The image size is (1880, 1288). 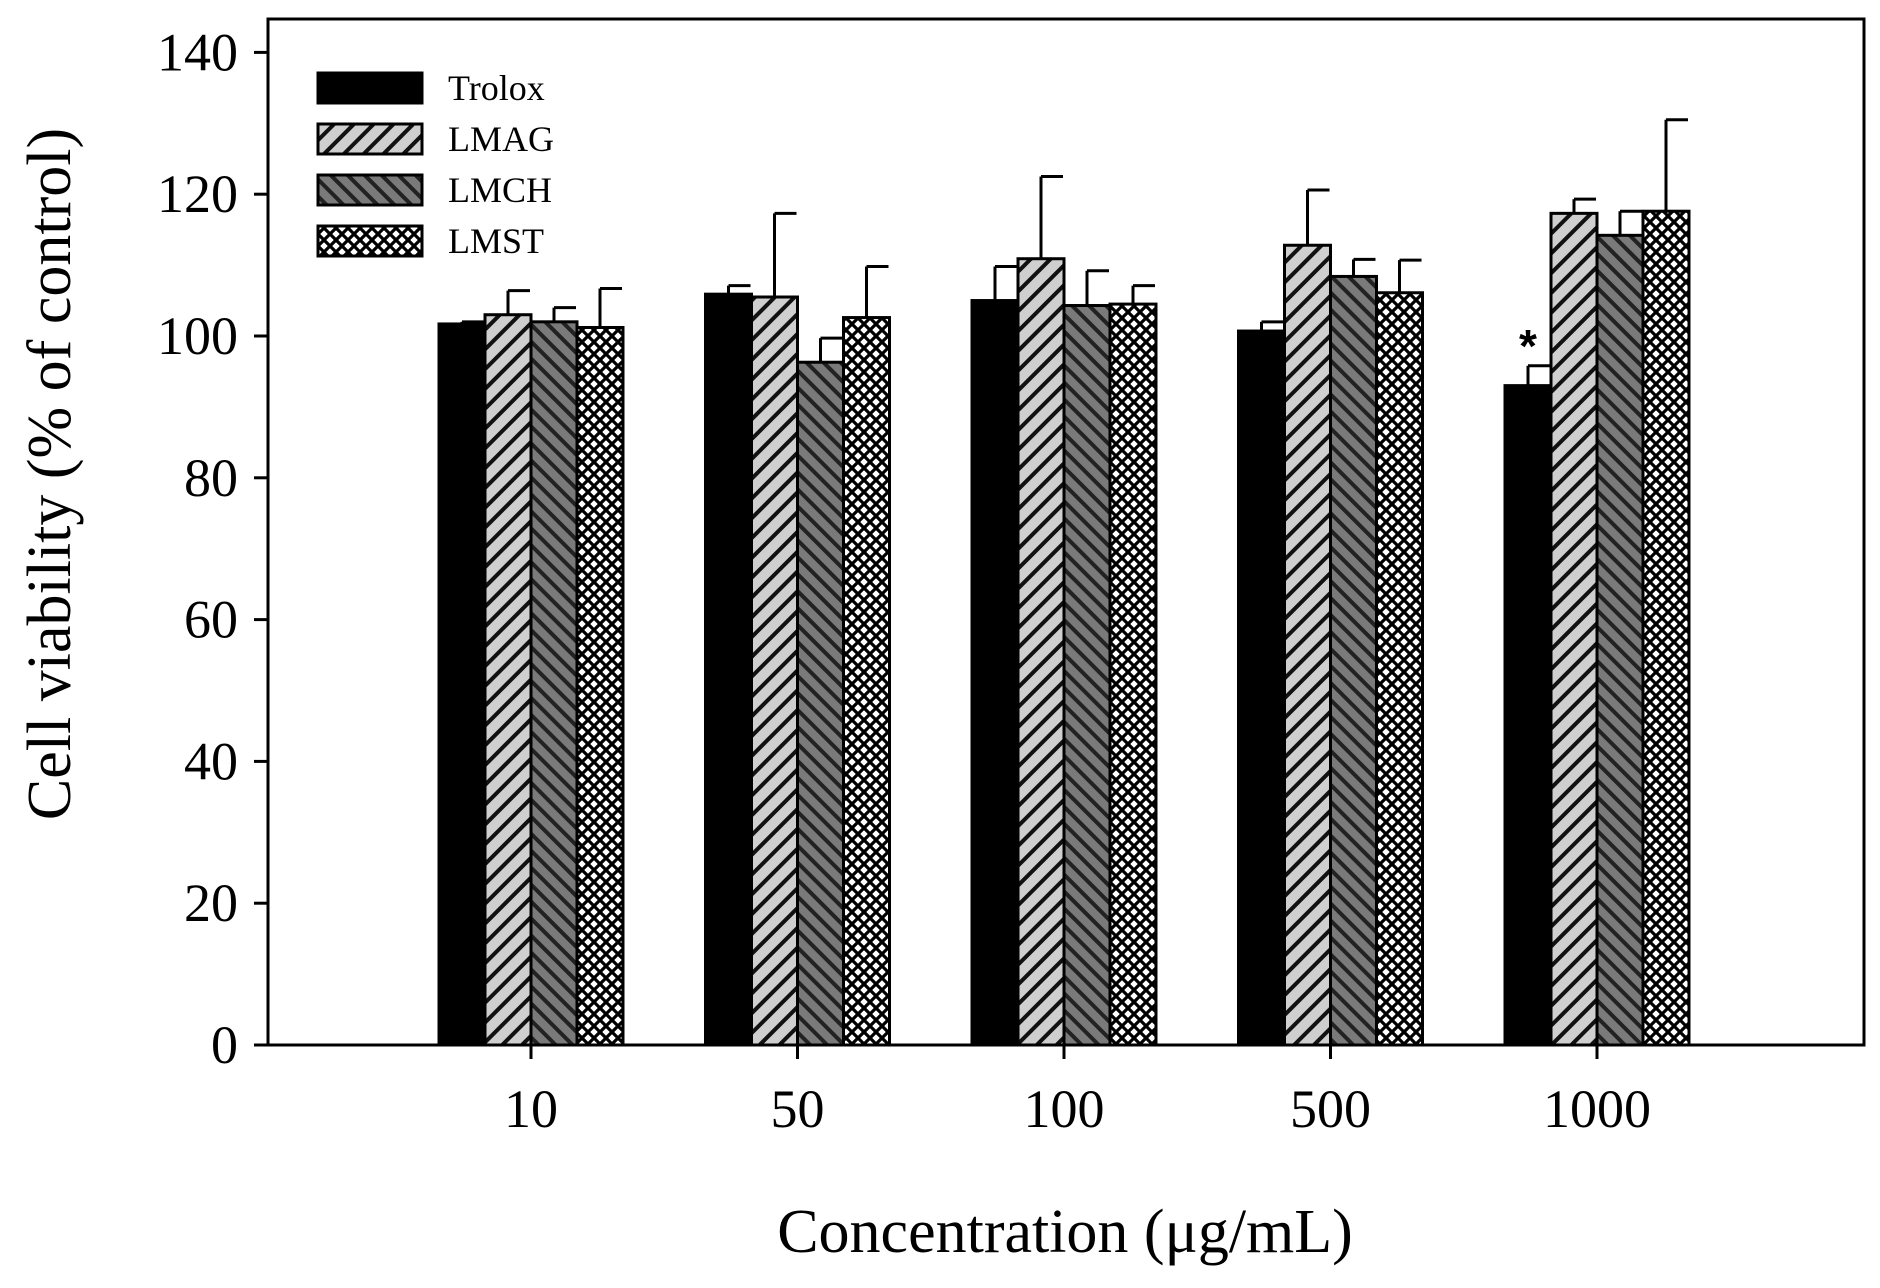 I want to click on y-tick-label: 40, so click(x=211, y=761).